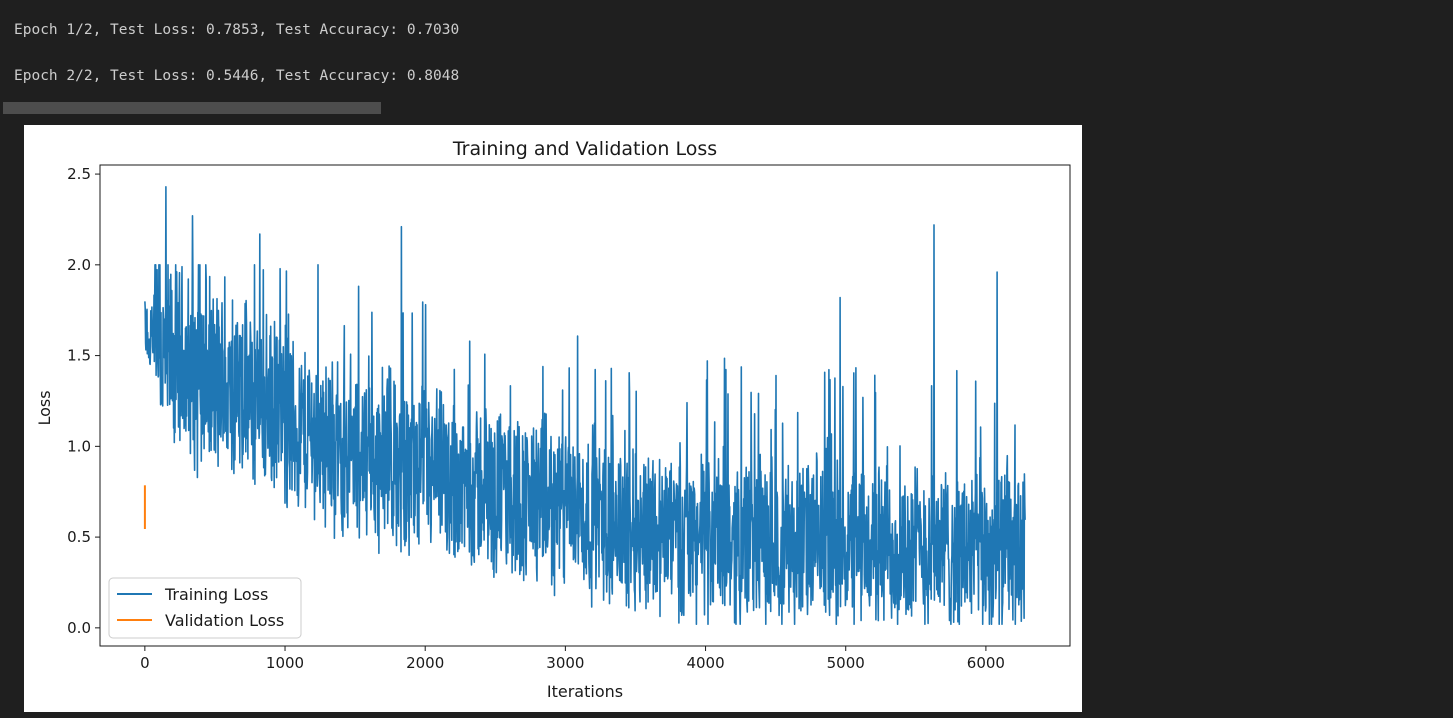 The height and width of the screenshot is (718, 1453). I want to click on y-tick-label: 1.0, so click(79, 446).